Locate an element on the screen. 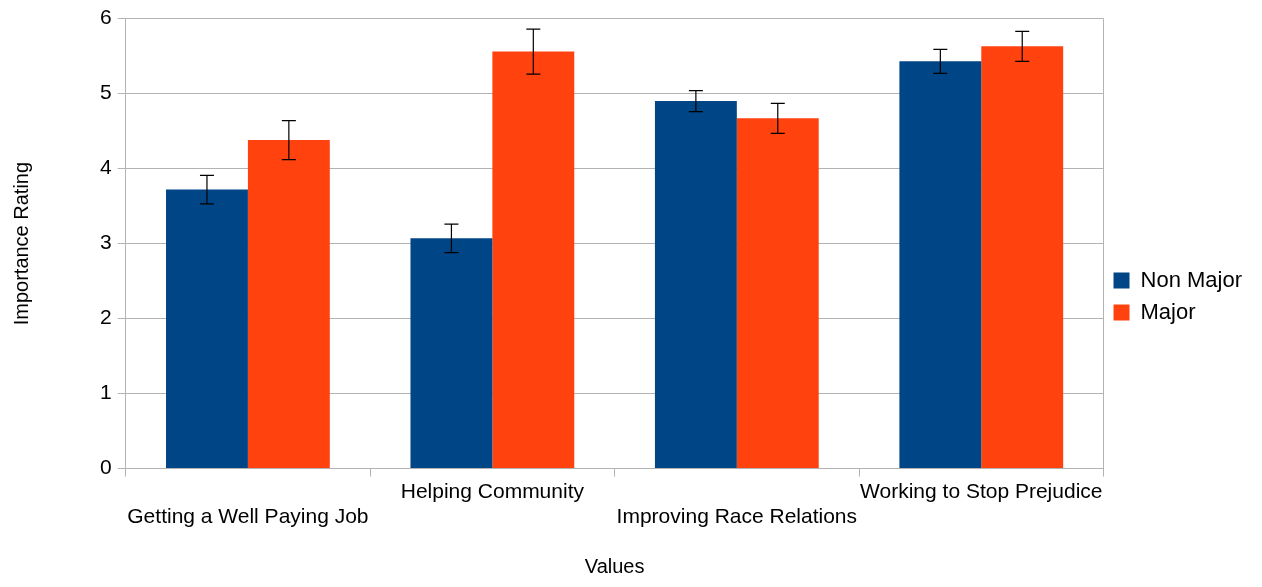 This screenshot has width=1262, height=587. legend-label: Non Major is located at coordinates (1191, 279).